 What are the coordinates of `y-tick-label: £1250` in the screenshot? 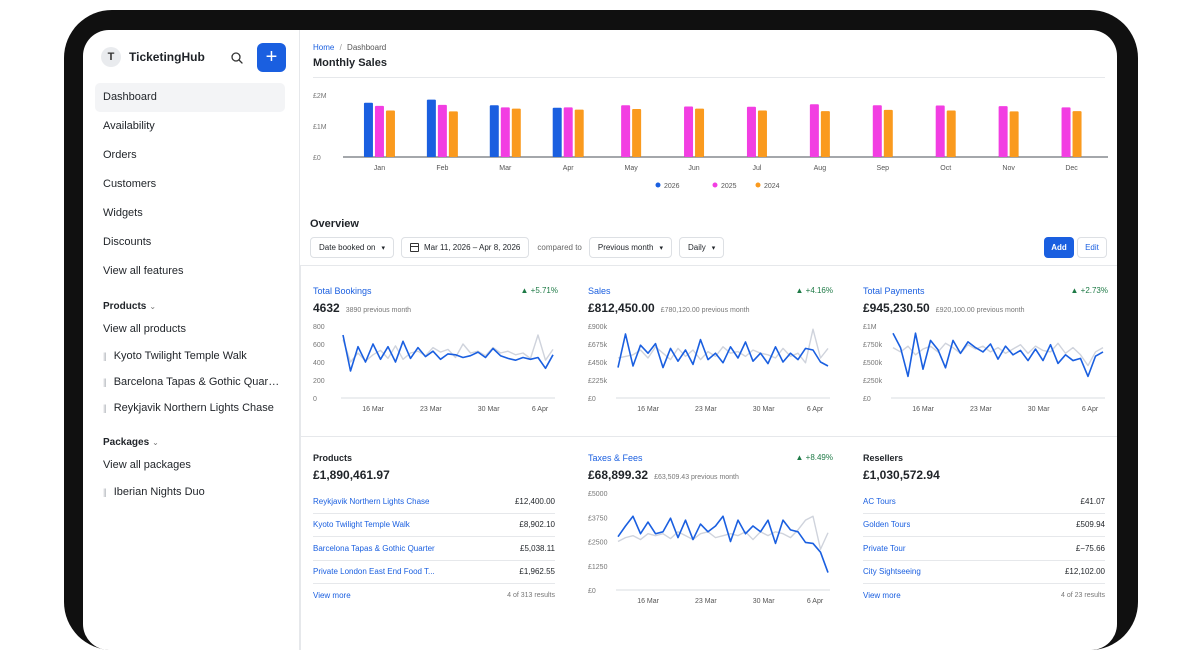 It's located at (598, 567).